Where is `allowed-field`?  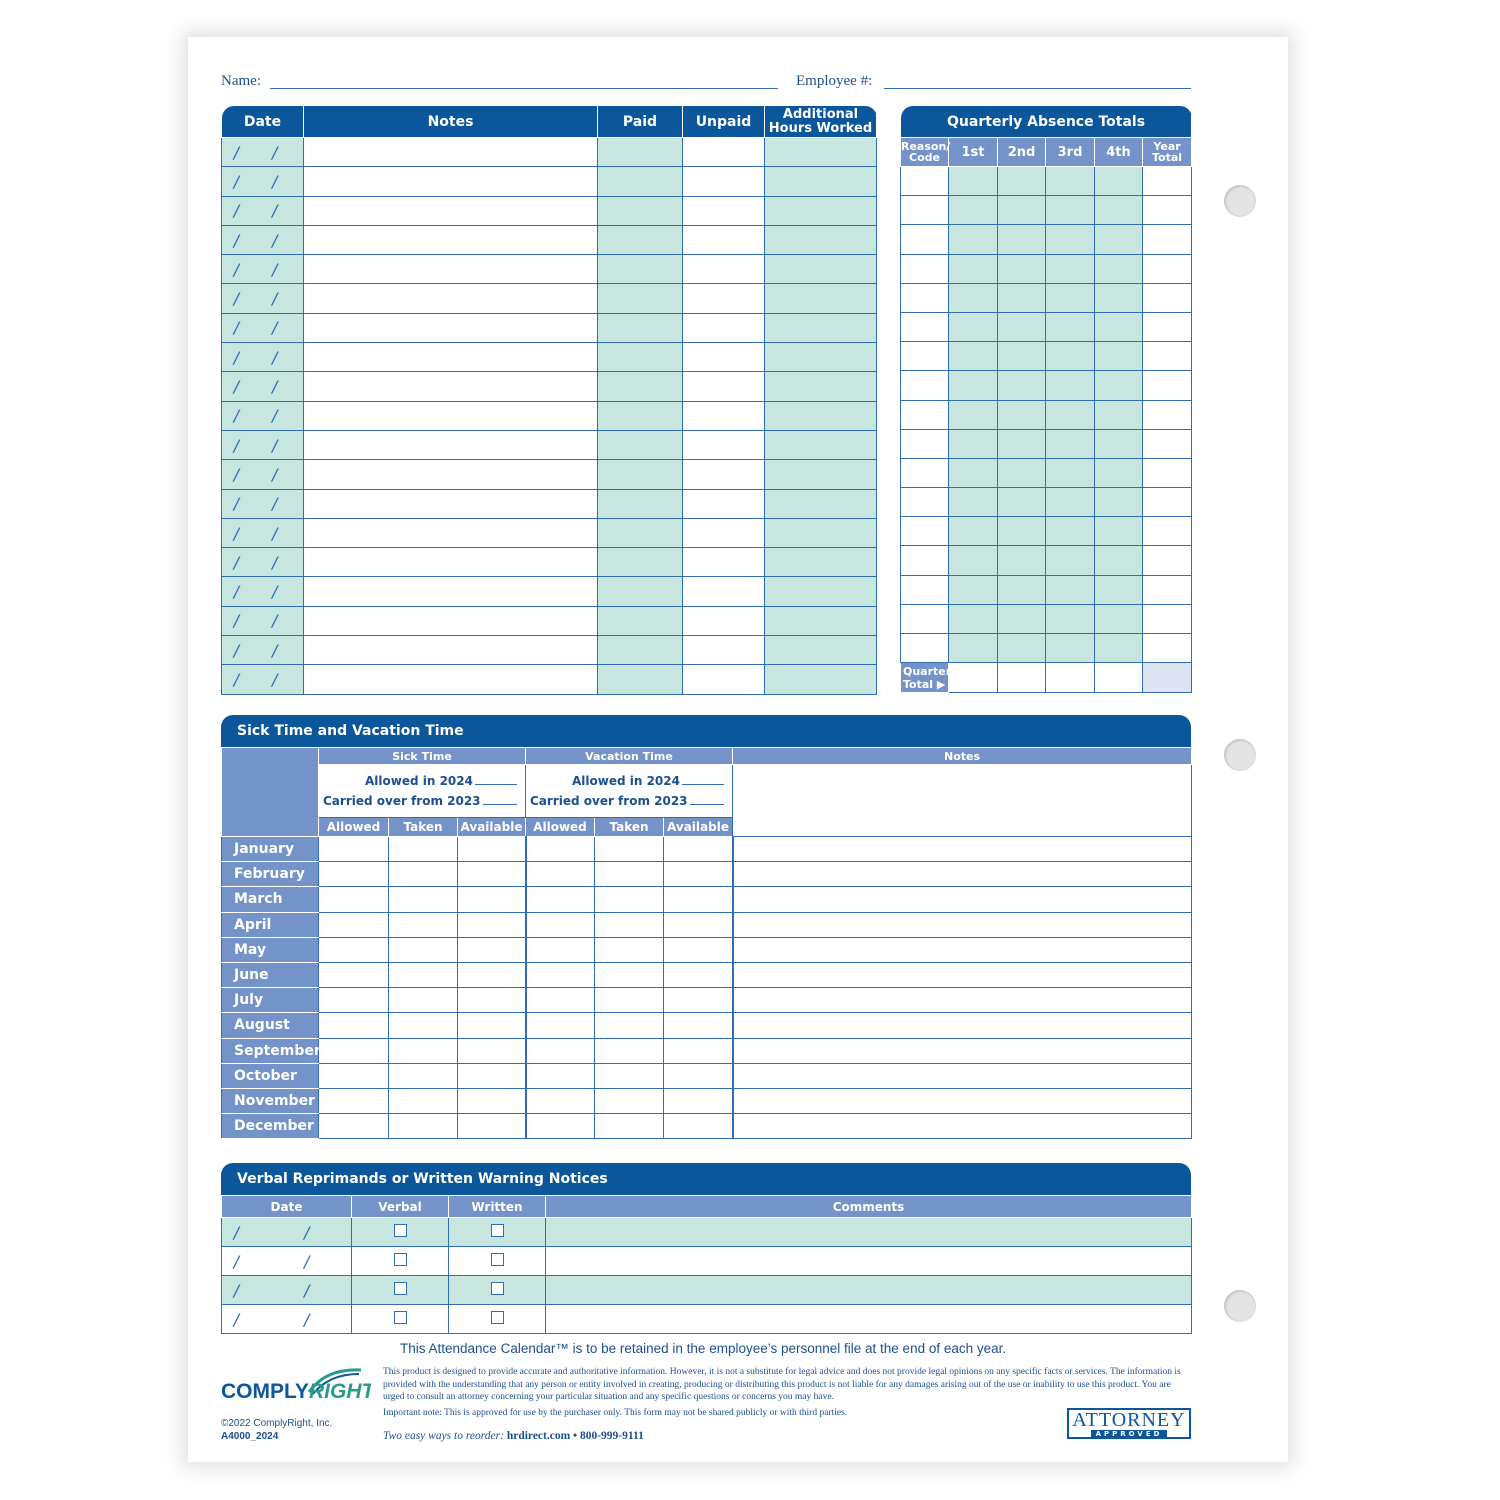 allowed-field is located at coordinates (702, 784).